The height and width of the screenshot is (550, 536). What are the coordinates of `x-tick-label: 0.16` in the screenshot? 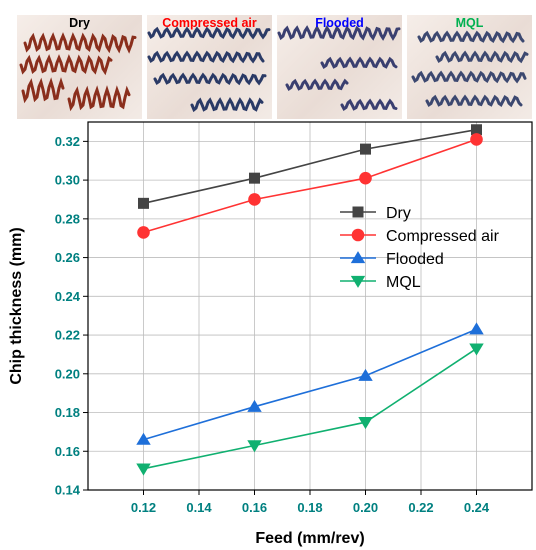 It's located at (254, 507).